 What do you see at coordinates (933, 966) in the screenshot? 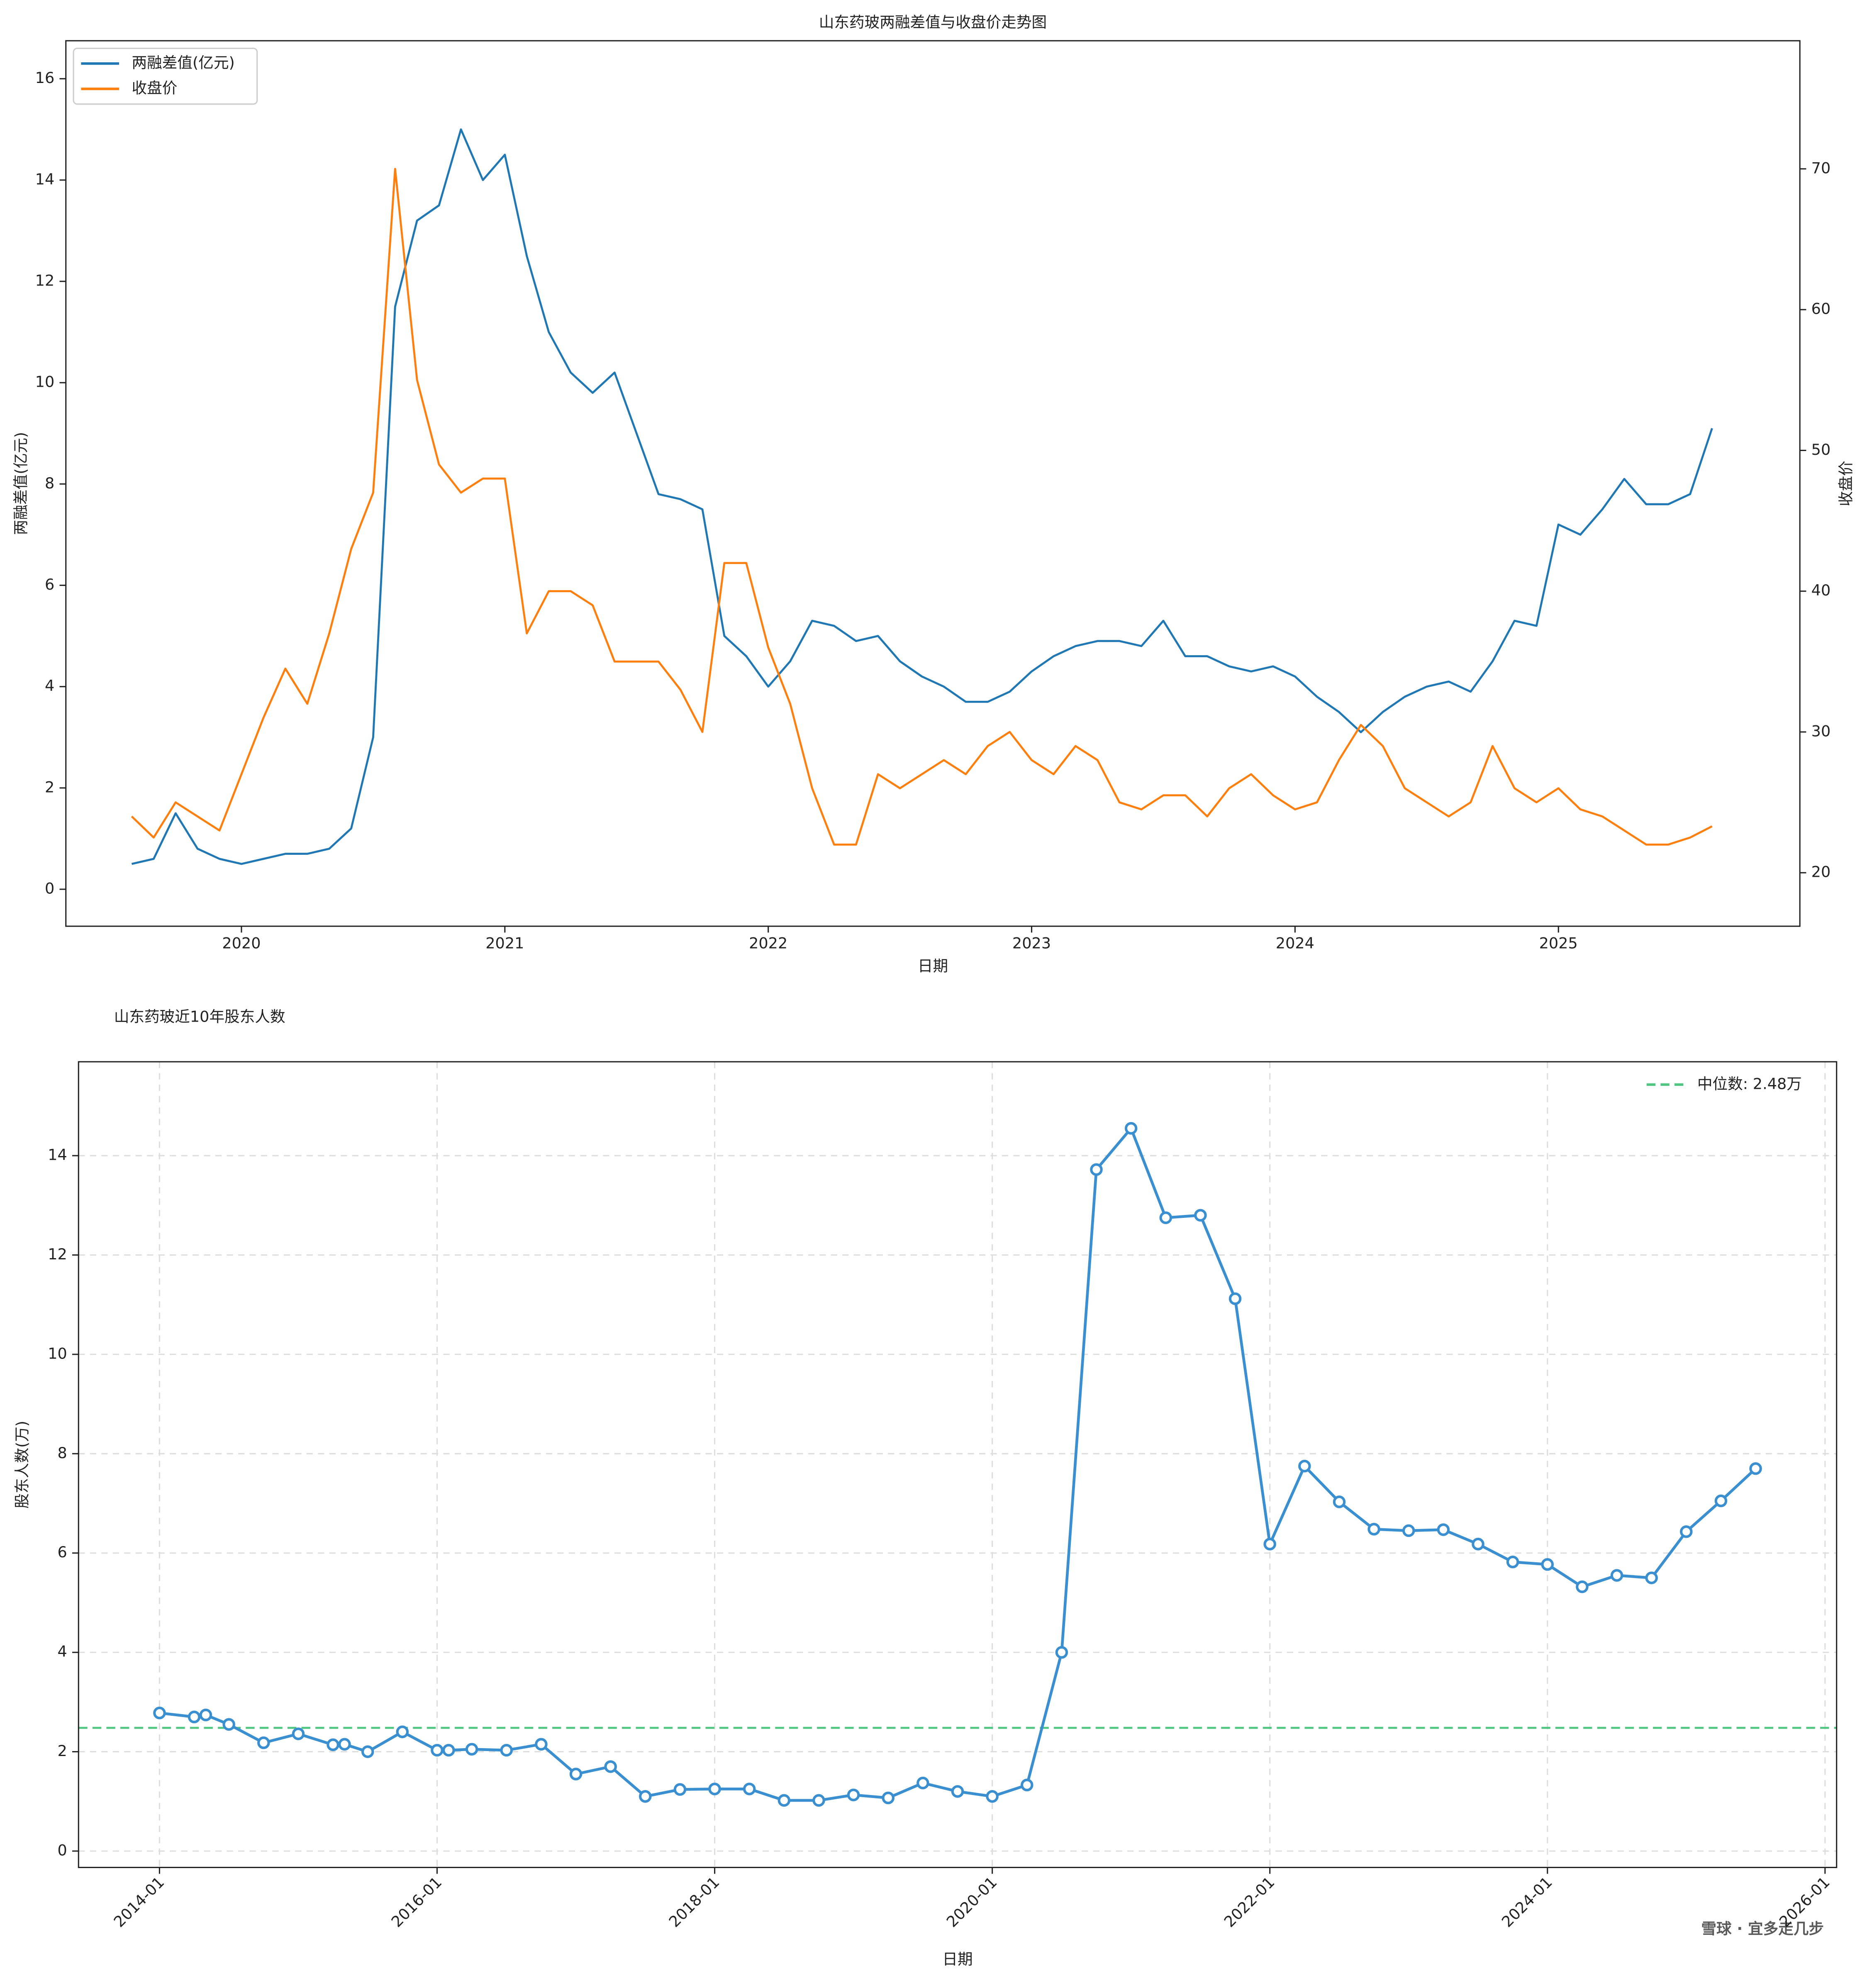
I see `x-axis-label: 日期` at bounding box center [933, 966].